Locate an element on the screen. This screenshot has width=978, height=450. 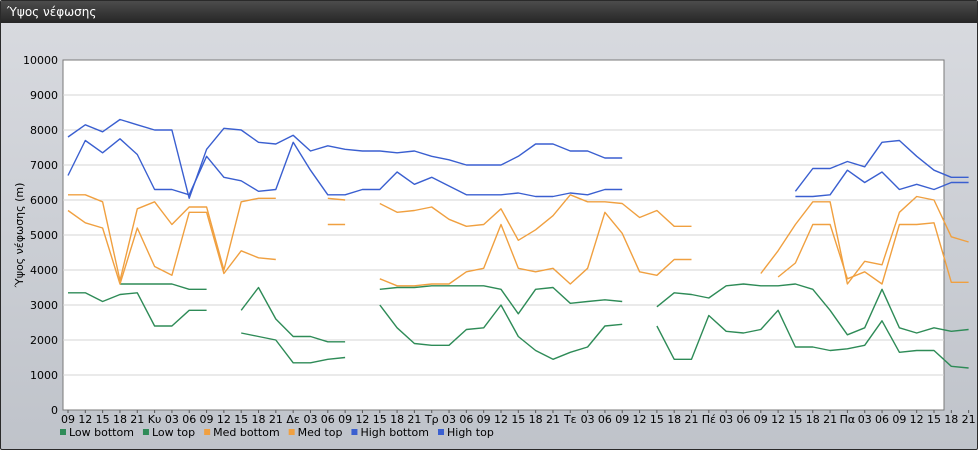
y-tick-label: 3000 is located at coordinates (44, 305).